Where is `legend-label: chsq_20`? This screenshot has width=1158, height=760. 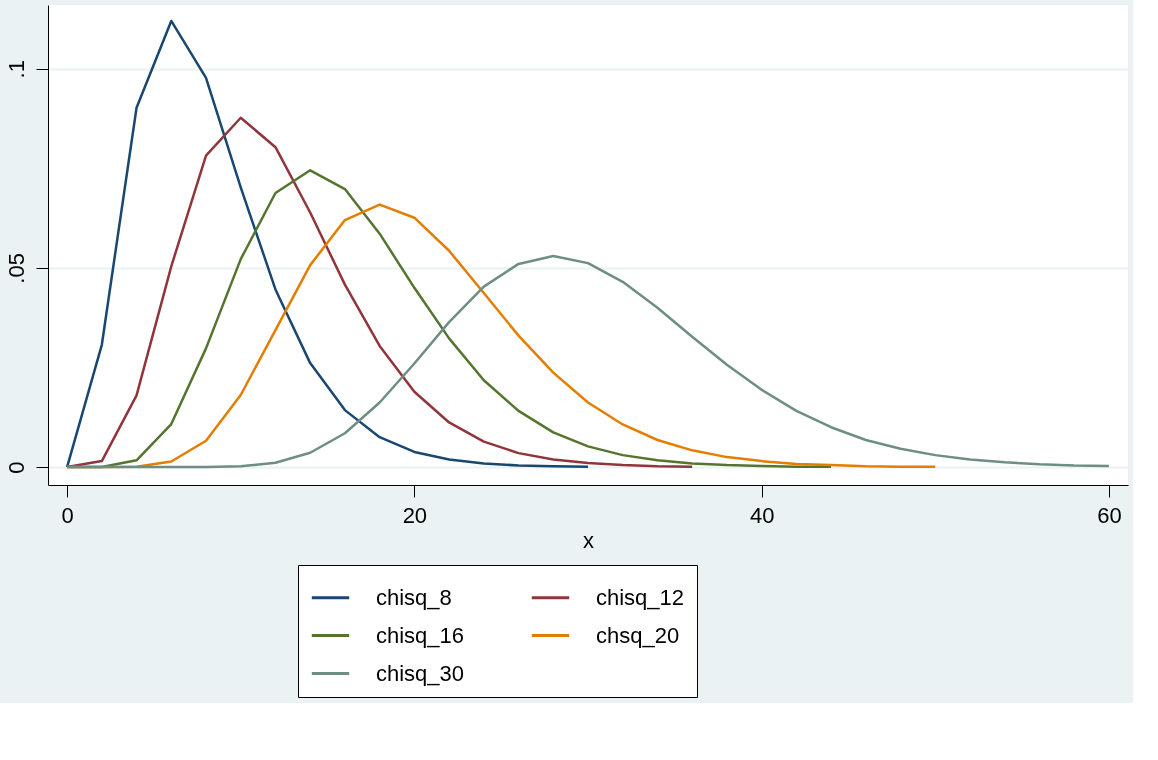
legend-label: chsq_20 is located at coordinates (638, 635).